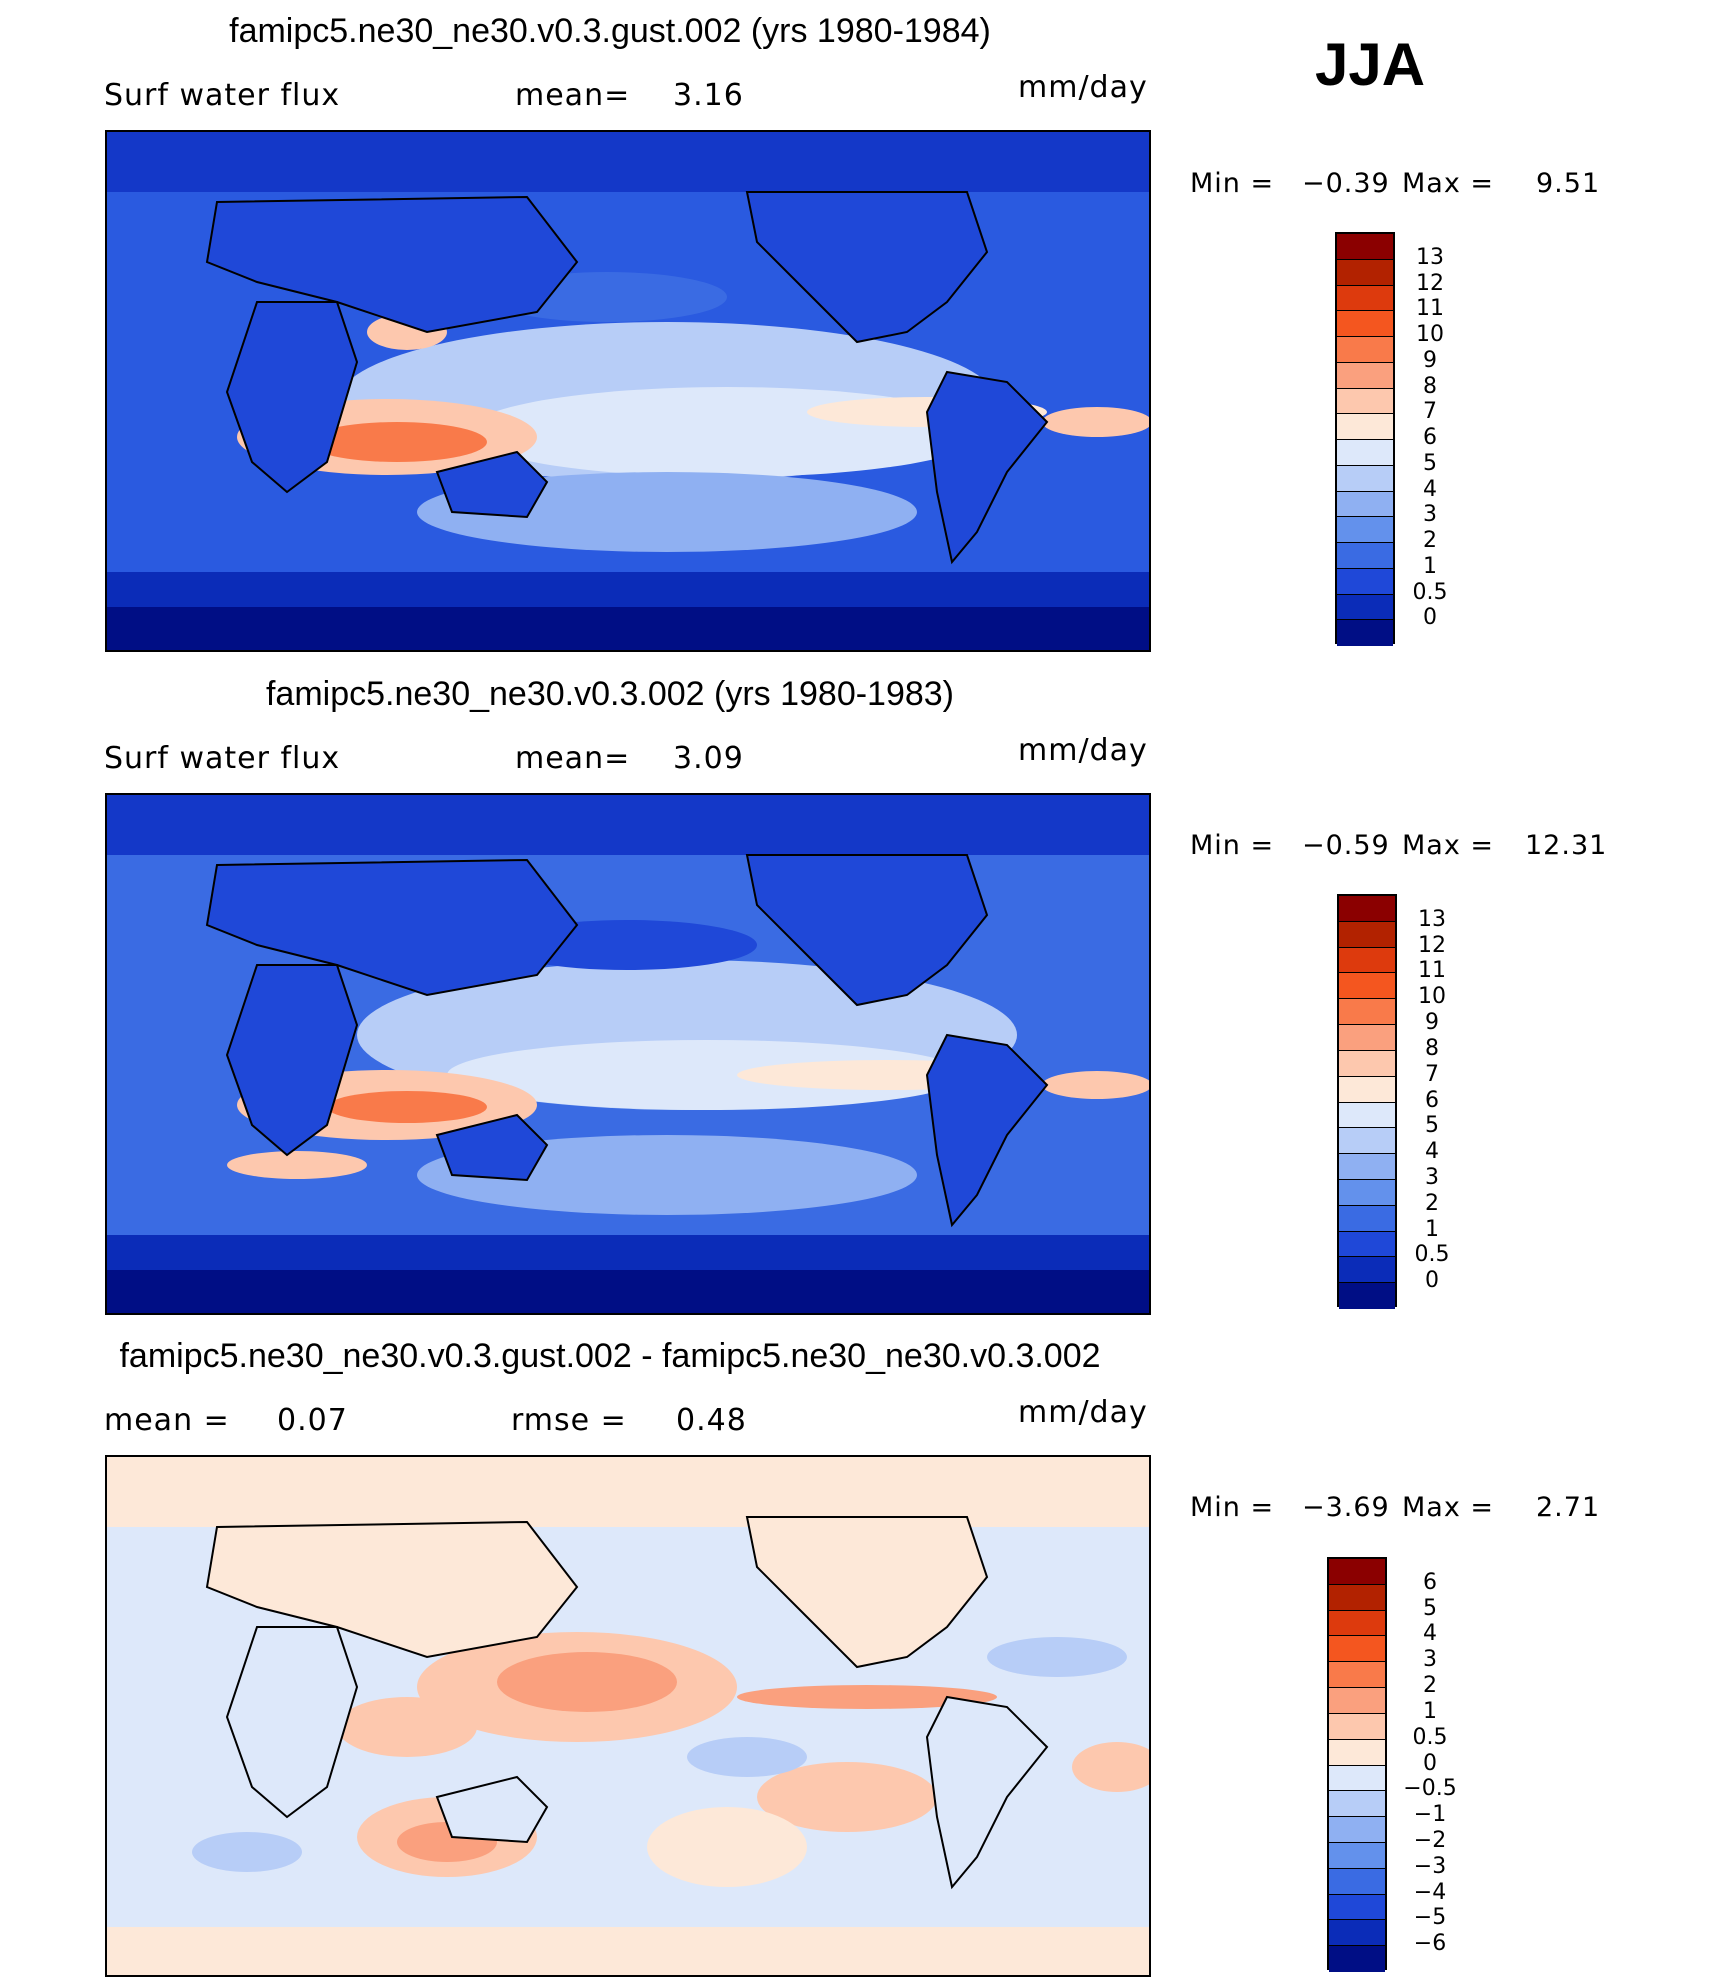  What do you see at coordinates (1566, 845) in the screenshot?
I see `panel2-max-value: 12.31` at bounding box center [1566, 845].